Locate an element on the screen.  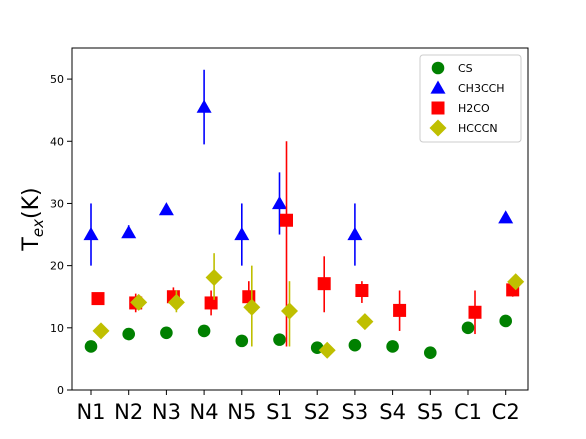
y-tick-label: 0 is located at coordinates (60, 390).